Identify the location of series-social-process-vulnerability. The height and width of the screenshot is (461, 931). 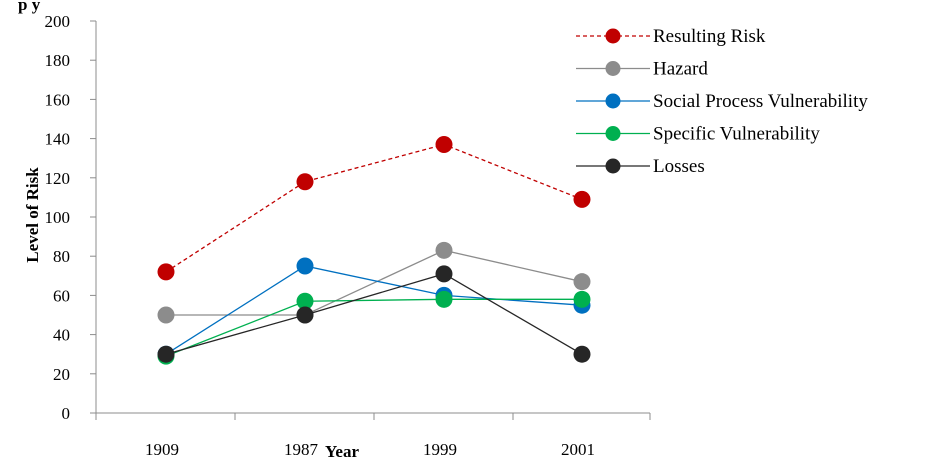
(374, 310).